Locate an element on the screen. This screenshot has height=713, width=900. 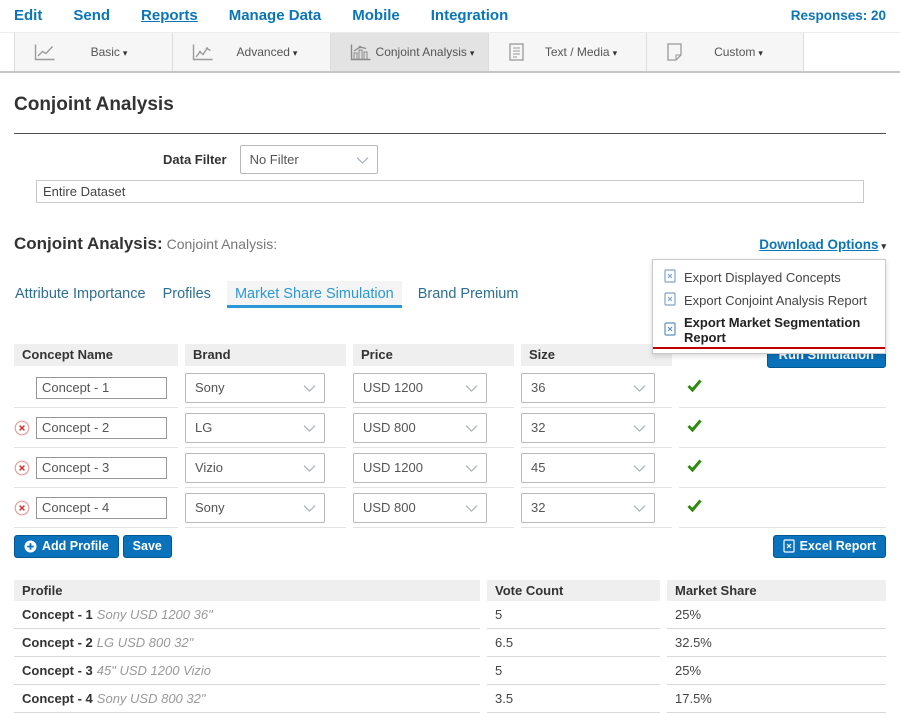
menu-item-export-conjoint-analysis-report: Export Conjoint Analysis Report is located at coordinates (769, 300).